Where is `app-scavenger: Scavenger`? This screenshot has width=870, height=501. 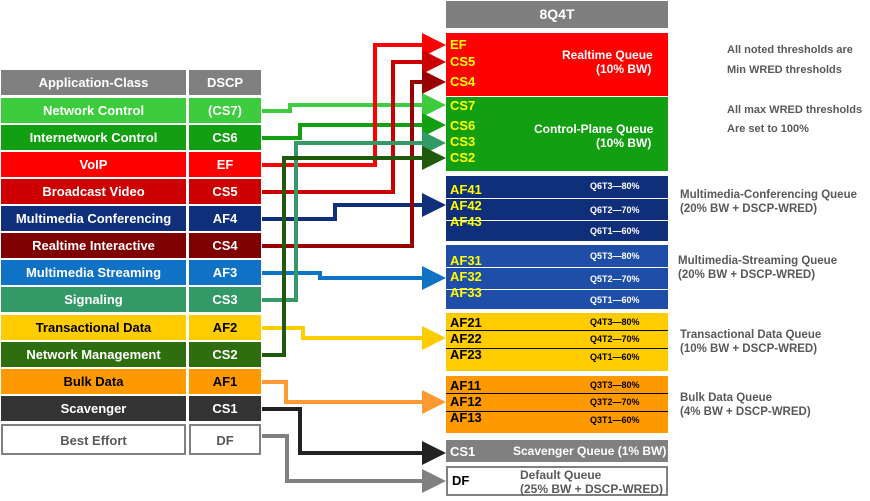
app-scavenger: Scavenger is located at coordinates (93, 408).